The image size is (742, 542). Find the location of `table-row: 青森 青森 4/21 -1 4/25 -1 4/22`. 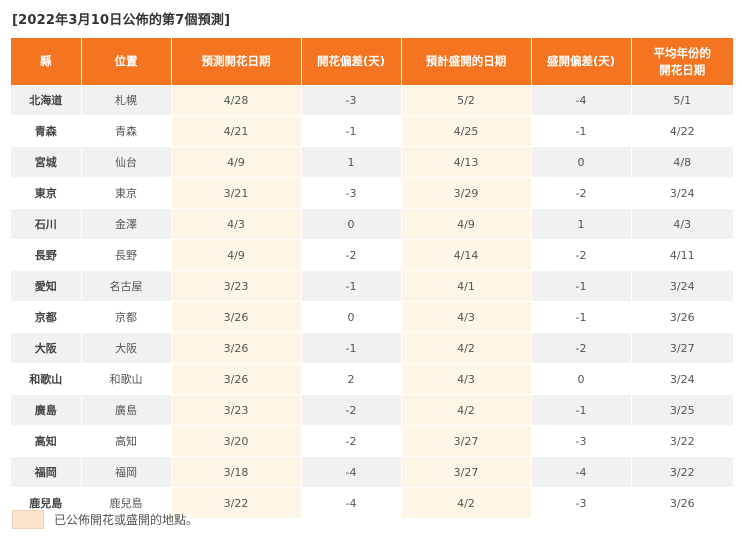

table-row: 青森 青森 4/21 -1 4/25 -1 4/22 is located at coordinates (372, 131).